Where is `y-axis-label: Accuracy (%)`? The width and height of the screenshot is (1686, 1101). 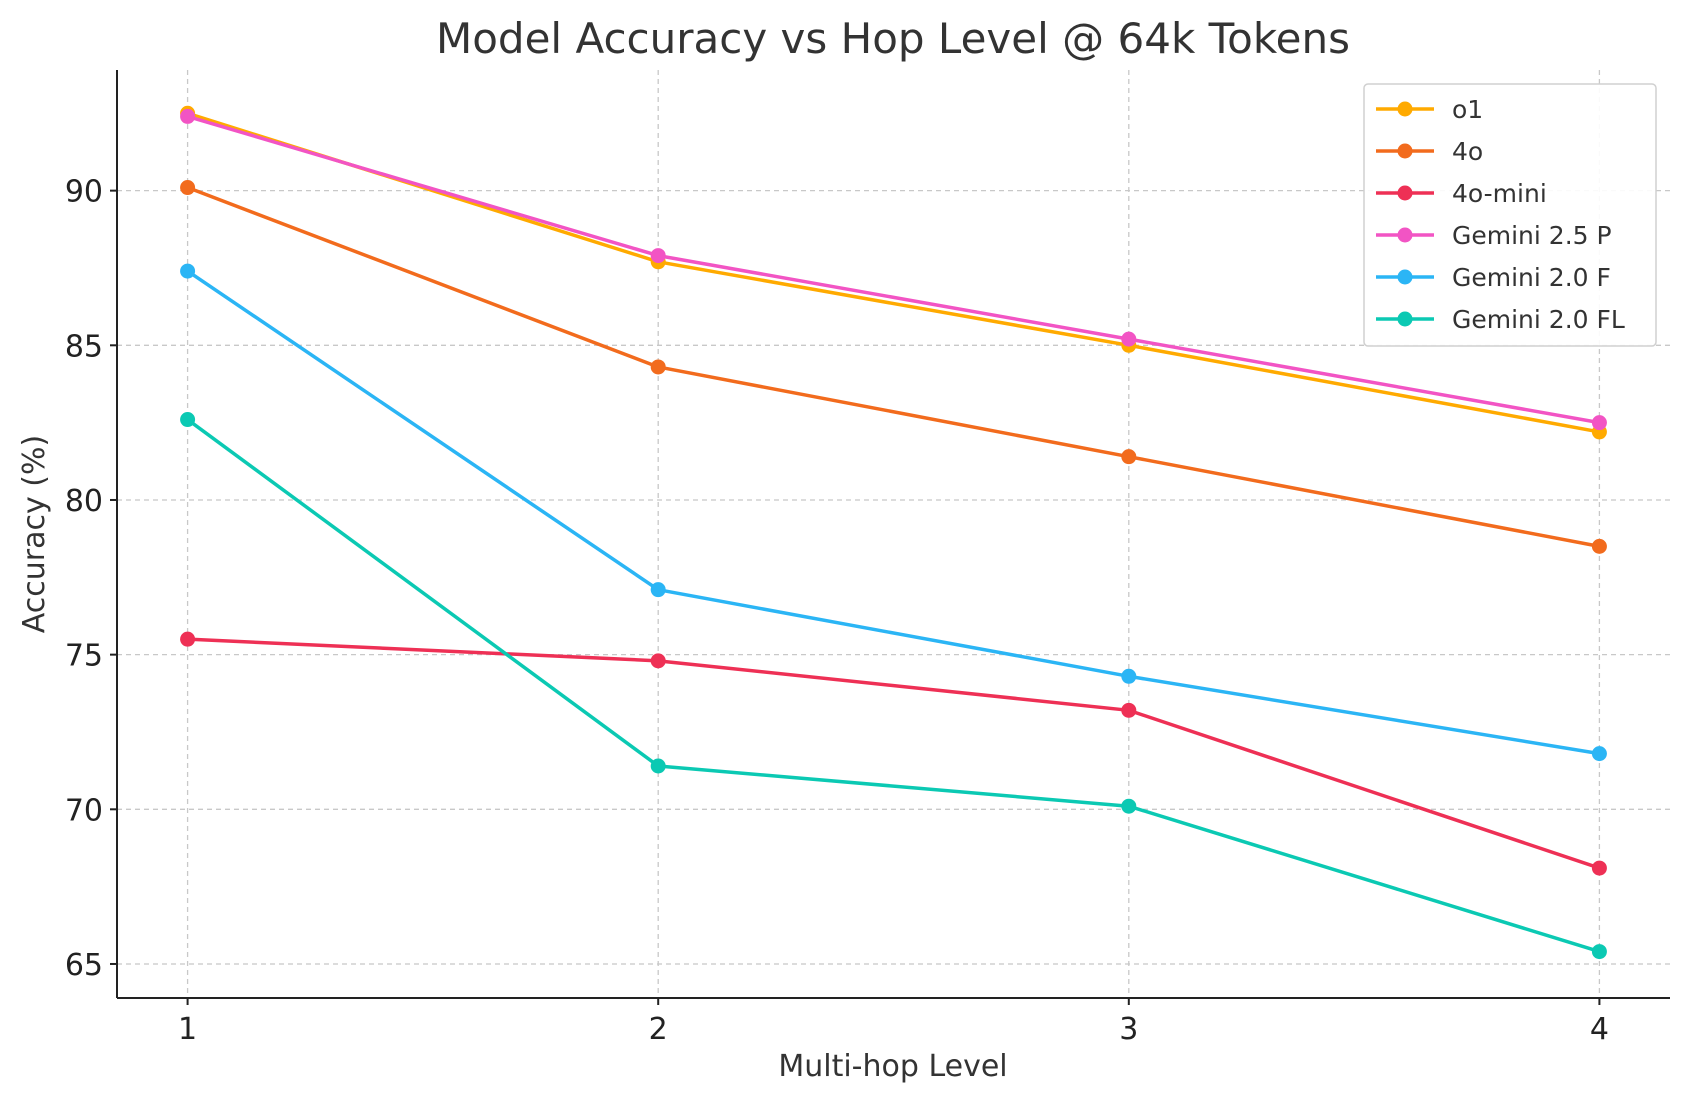
y-axis-label: Accuracy (%) is located at coordinates (34, 534).